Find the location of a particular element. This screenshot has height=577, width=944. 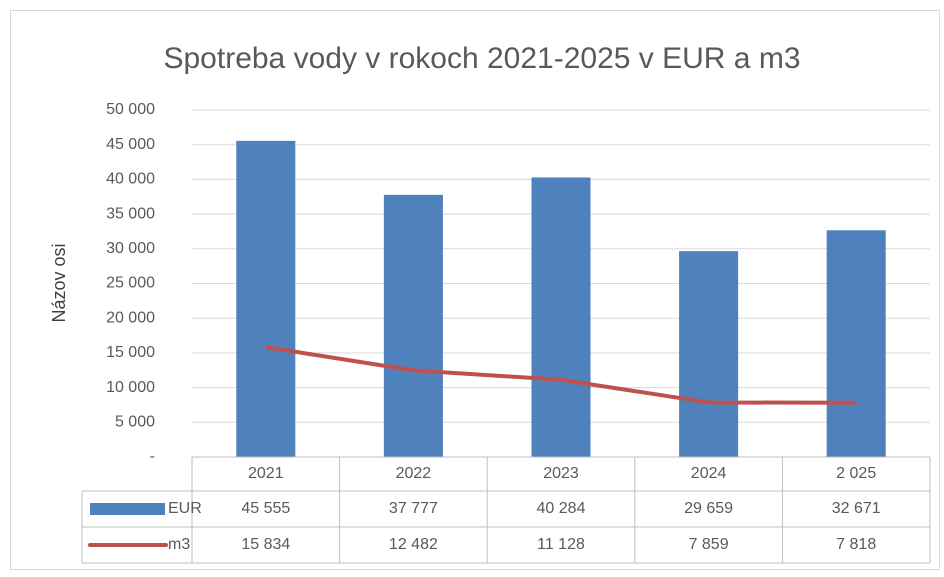

legend-key is located at coordinates (127, 509).